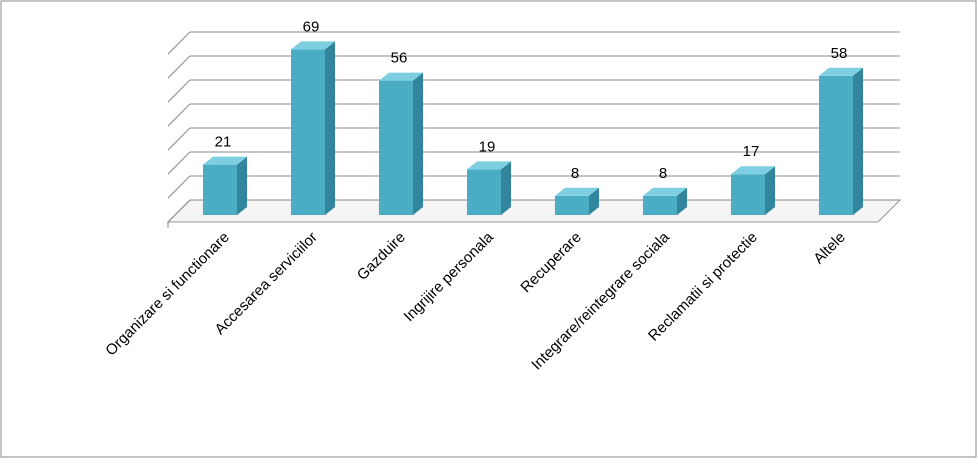 The image size is (978, 464). What do you see at coordinates (311, 26) in the screenshot?
I see `value-label: 69` at bounding box center [311, 26].